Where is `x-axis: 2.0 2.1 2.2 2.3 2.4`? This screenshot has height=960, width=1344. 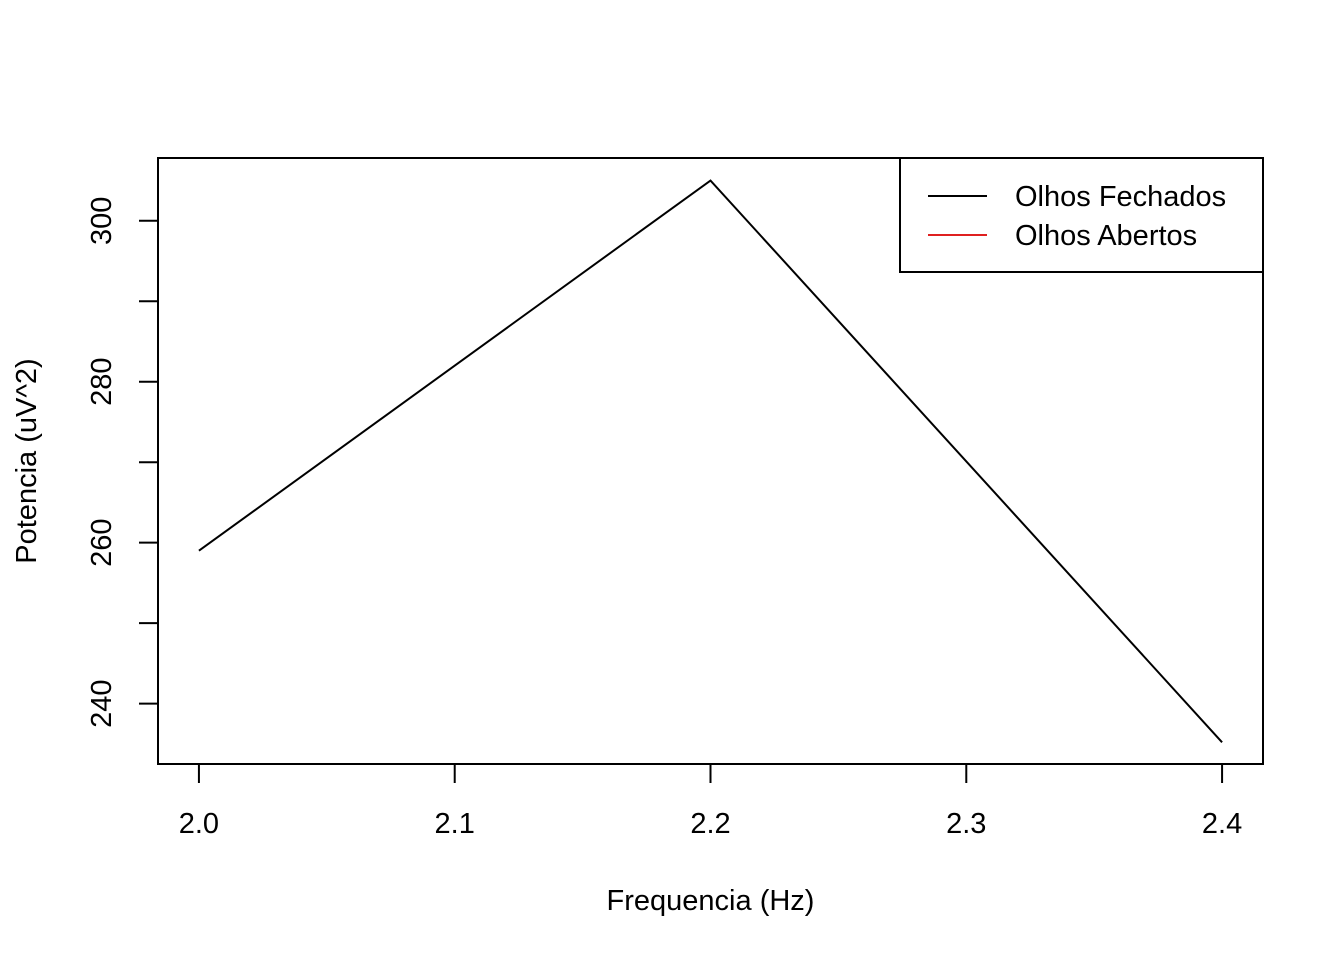
x-axis: 2.0 2.1 2.2 2.3 2.4 is located at coordinates (710, 802).